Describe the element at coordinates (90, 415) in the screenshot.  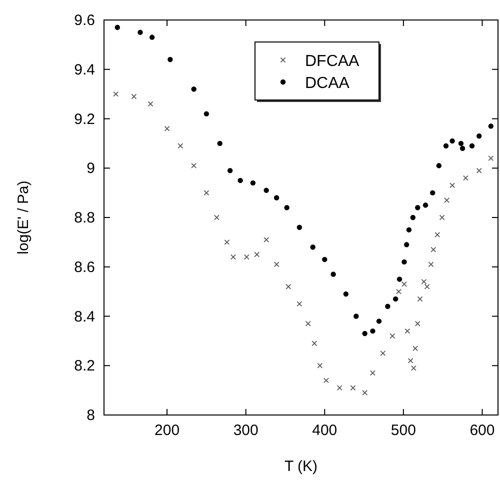
I see `y-tick-label: 8` at that location.